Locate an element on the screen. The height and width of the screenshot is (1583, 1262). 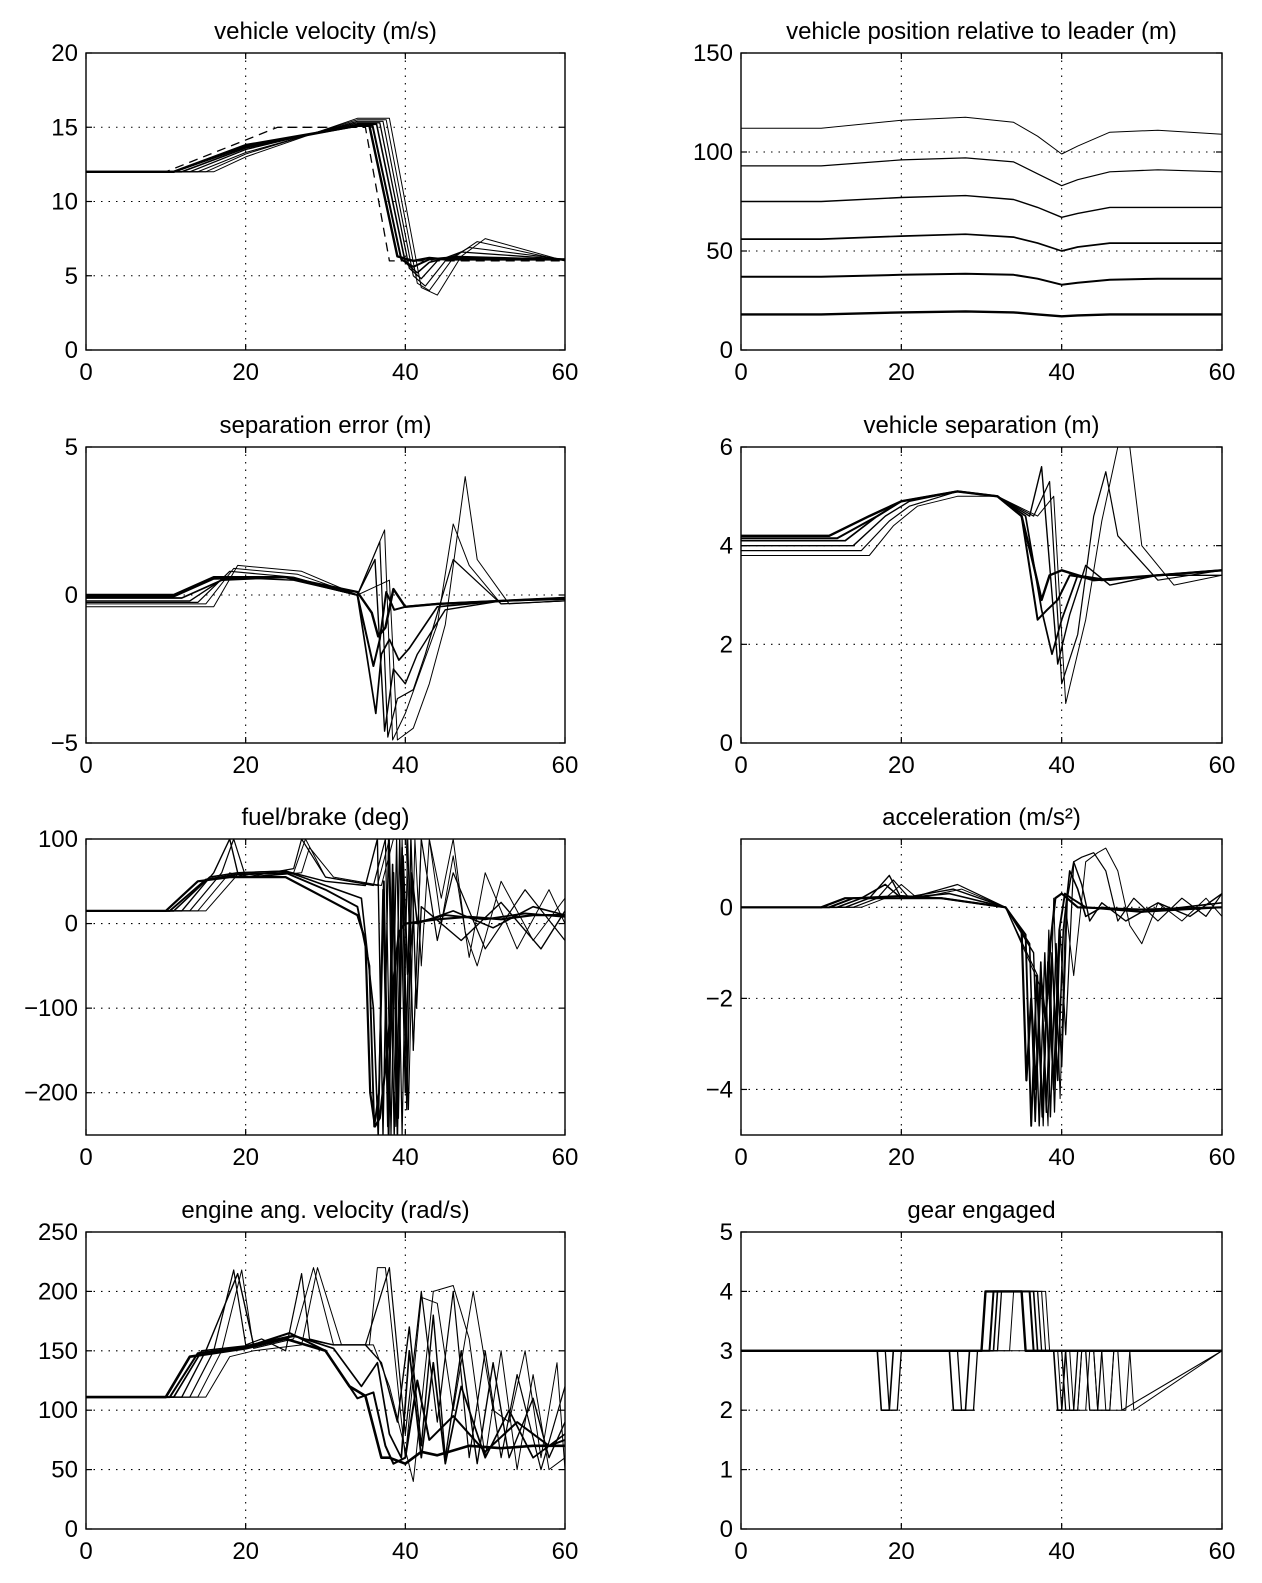
y-tick-label: −2 is located at coordinates (719, 998).